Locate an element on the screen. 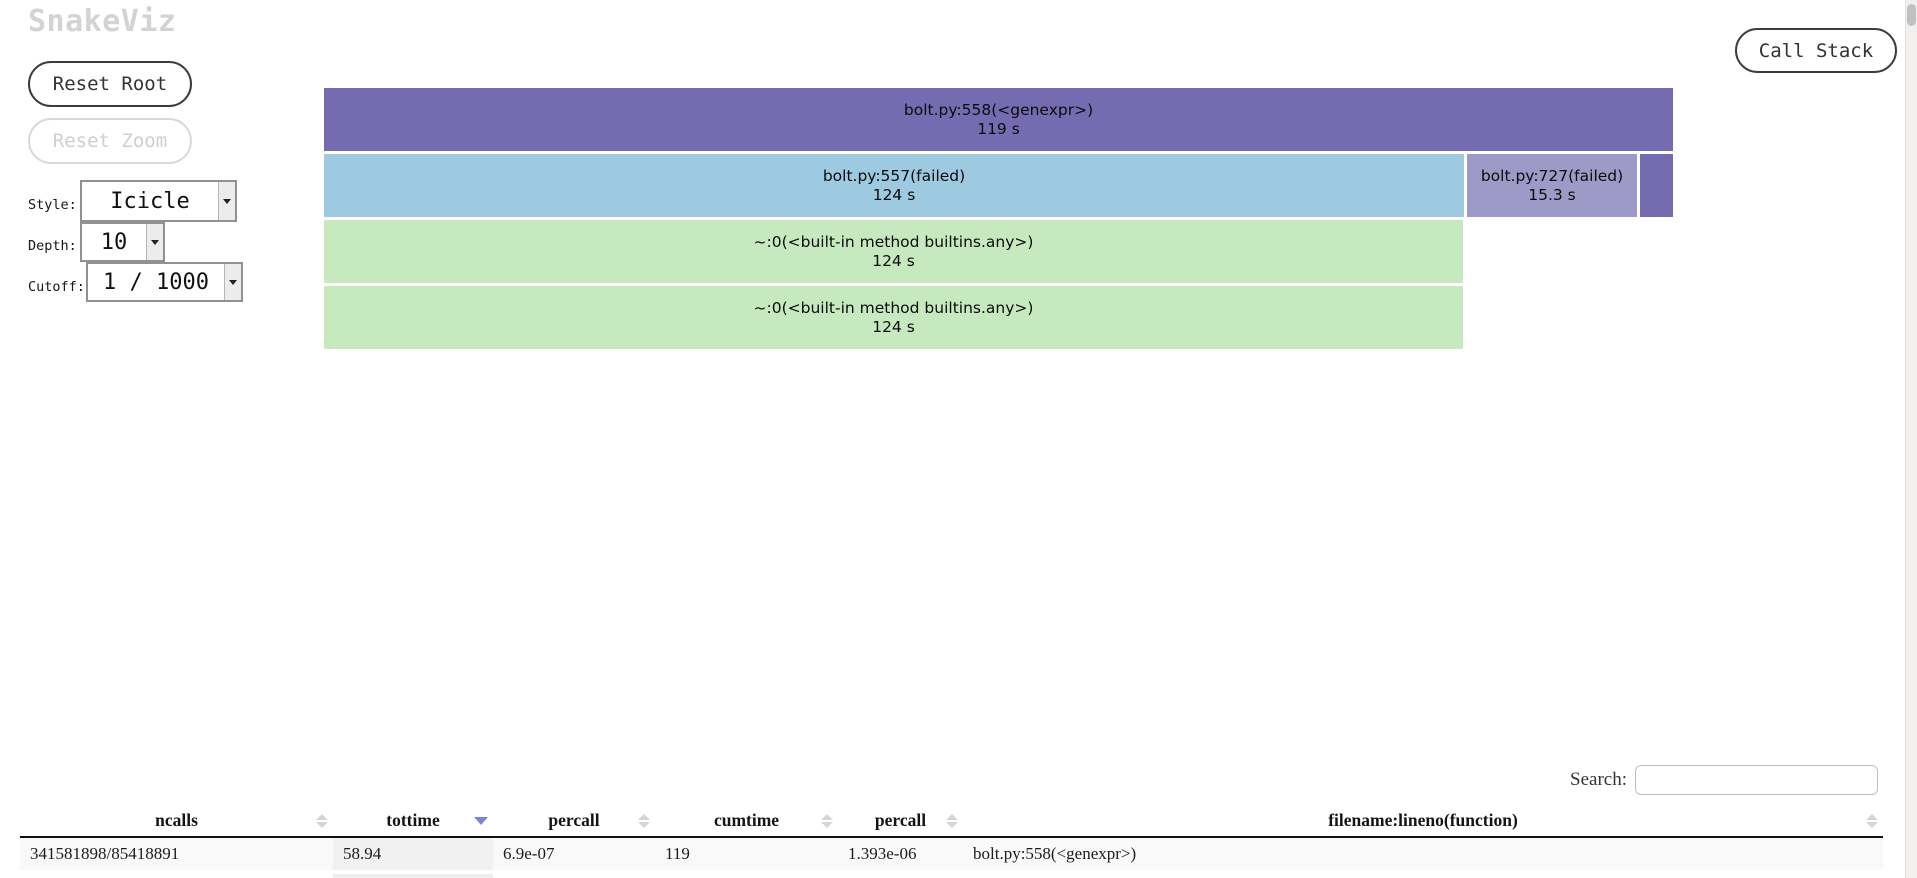 This screenshot has width=1917, height=878. flame-row: bolt.py:558(<genexpr>) 119 s is located at coordinates (998, 119).